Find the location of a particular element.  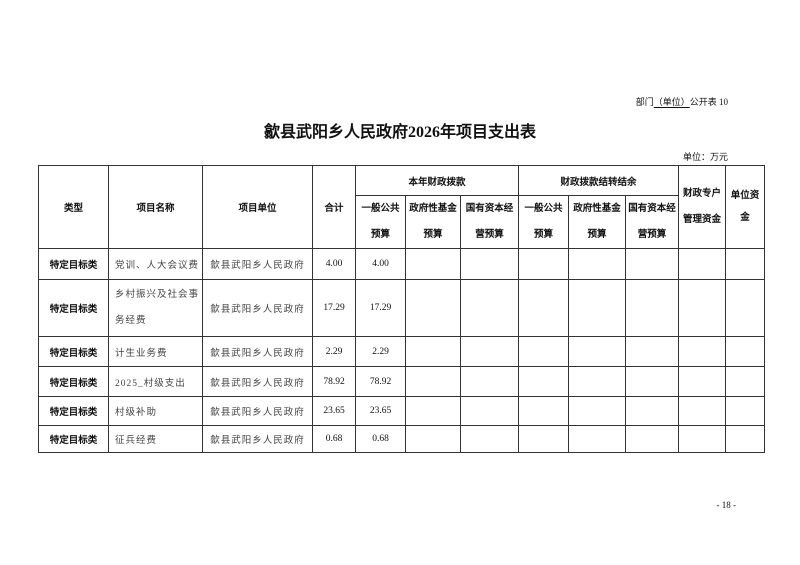

page-title: 歙县武阳乡人民政府2026年项目支出表 is located at coordinates (399, 132).